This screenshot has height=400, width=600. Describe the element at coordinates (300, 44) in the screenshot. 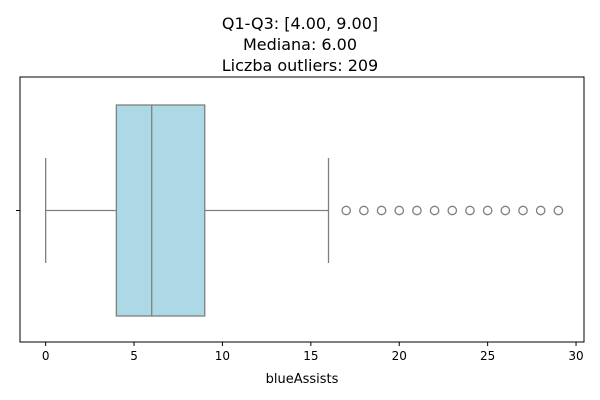

I see `chart-title-line-2: Mediana: 6.00` at that location.